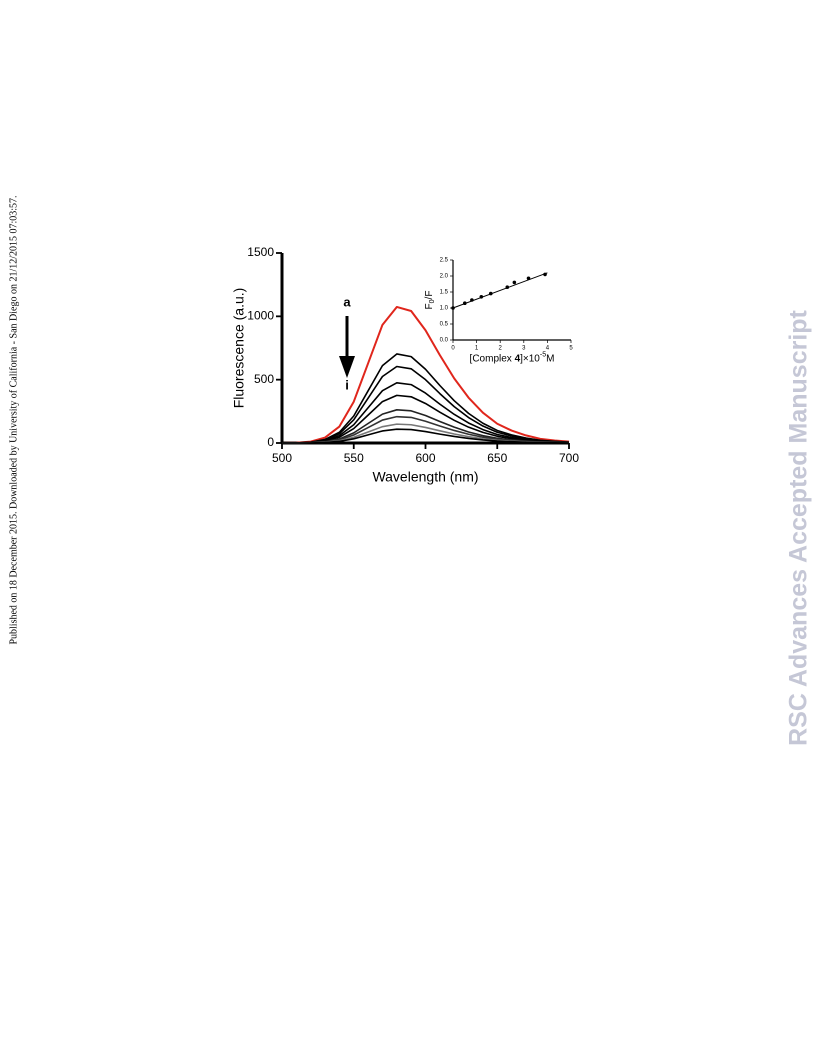  I want to click on y-tick-label: 2.5, so click(444, 261).